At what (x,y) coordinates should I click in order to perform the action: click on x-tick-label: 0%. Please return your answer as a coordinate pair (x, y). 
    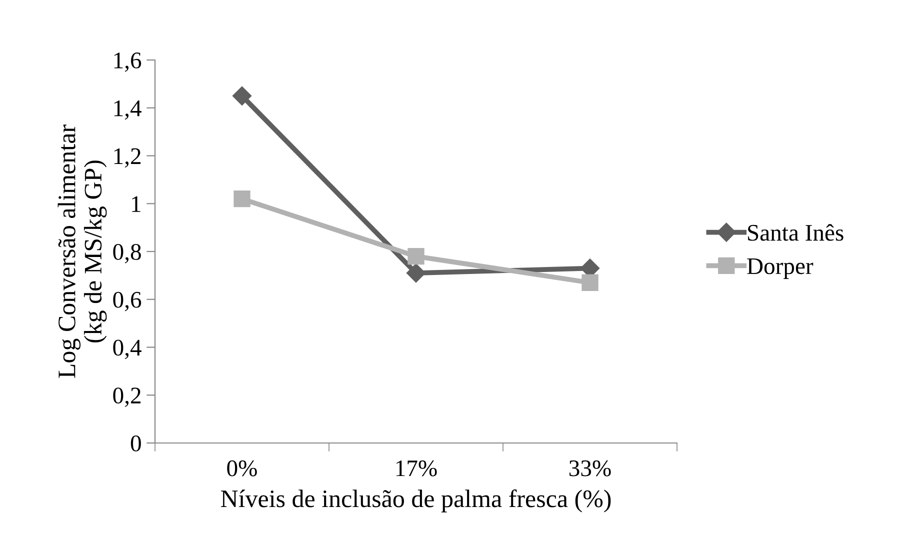
    Looking at the image, I should click on (242, 468).